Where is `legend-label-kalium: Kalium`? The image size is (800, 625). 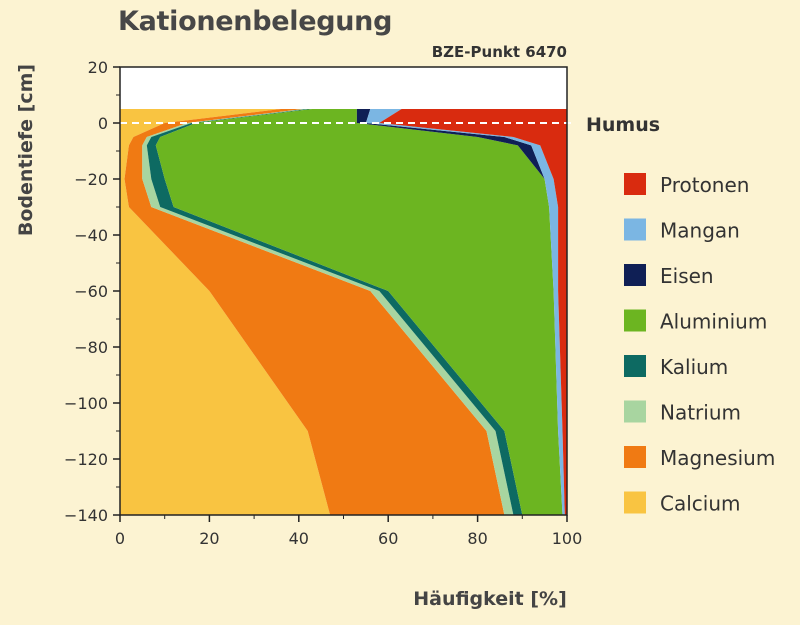
legend-label-kalium: Kalium is located at coordinates (694, 367).